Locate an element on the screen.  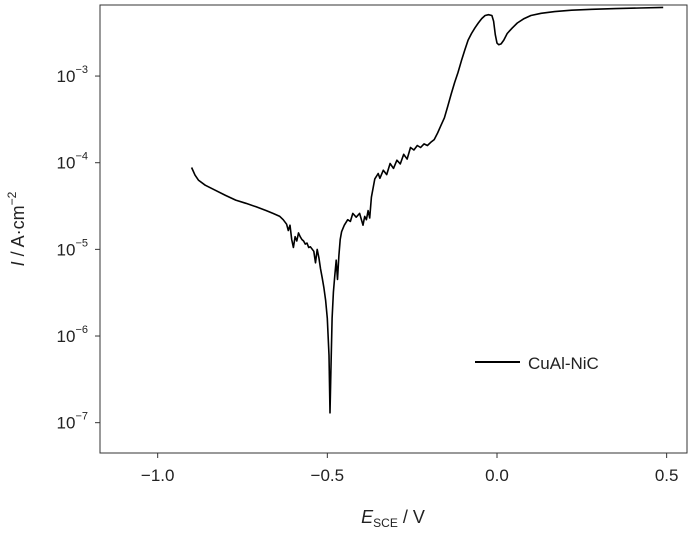
y-tick-label: 10⁻⁴ is located at coordinates (72, 162).